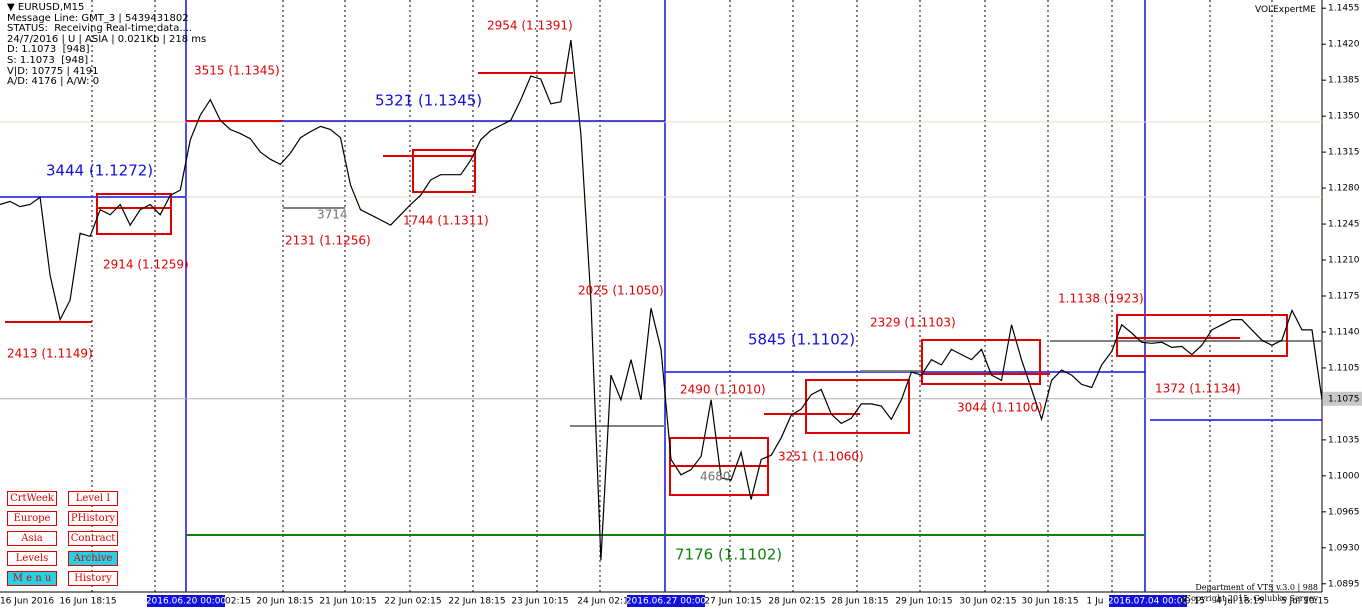 The image size is (1362, 612). Describe the element at coordinates (1049, 602) in the screenshot. I see `x-tick-label: 30 Jun 18:15` at that location.